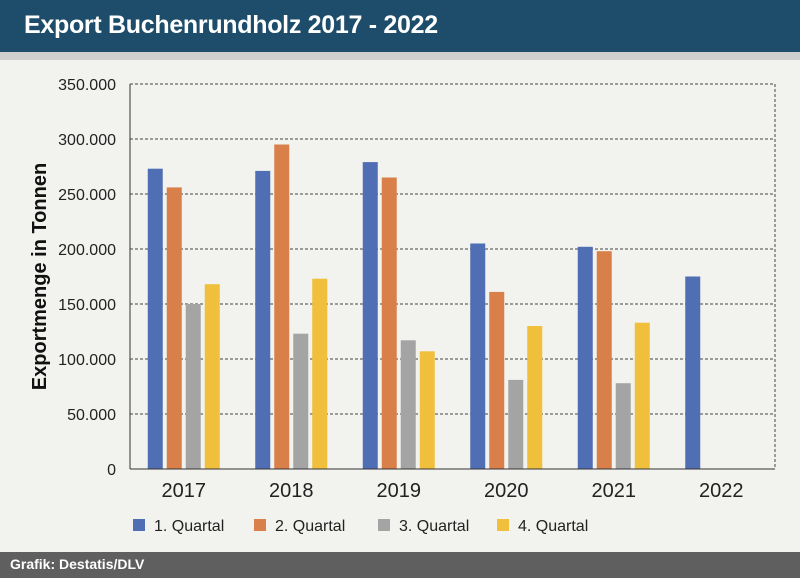 This screenshot has height=578, width=800. Describe the element at coordinates (585, 357) in the screenshot. I see `bar-q1-2021` at that location.